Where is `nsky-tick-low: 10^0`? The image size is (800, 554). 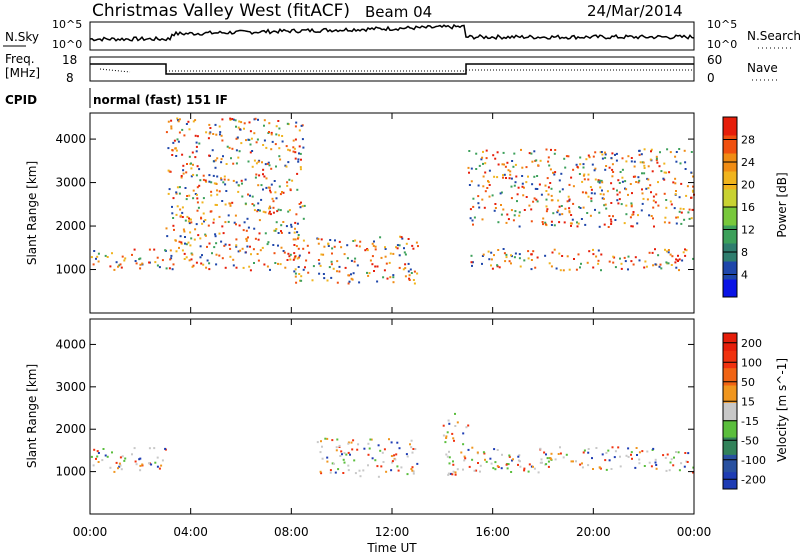 nsky-tick-low: 10^0 is located at coordinates (67, 44).